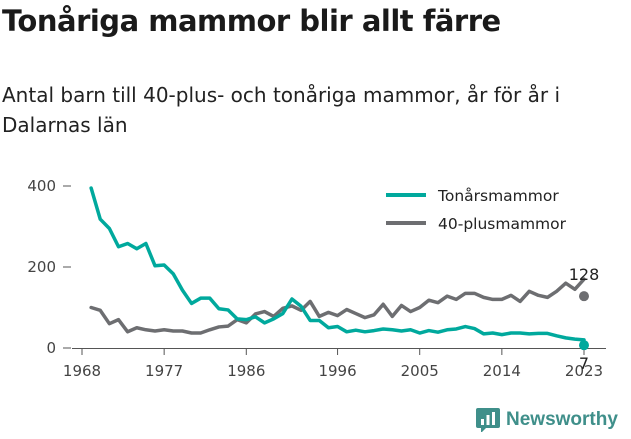  What do you see at coordinates (502, 371) in the screenshot?
I see `x-tick-label: 2014` at bounding box center [502, 371].